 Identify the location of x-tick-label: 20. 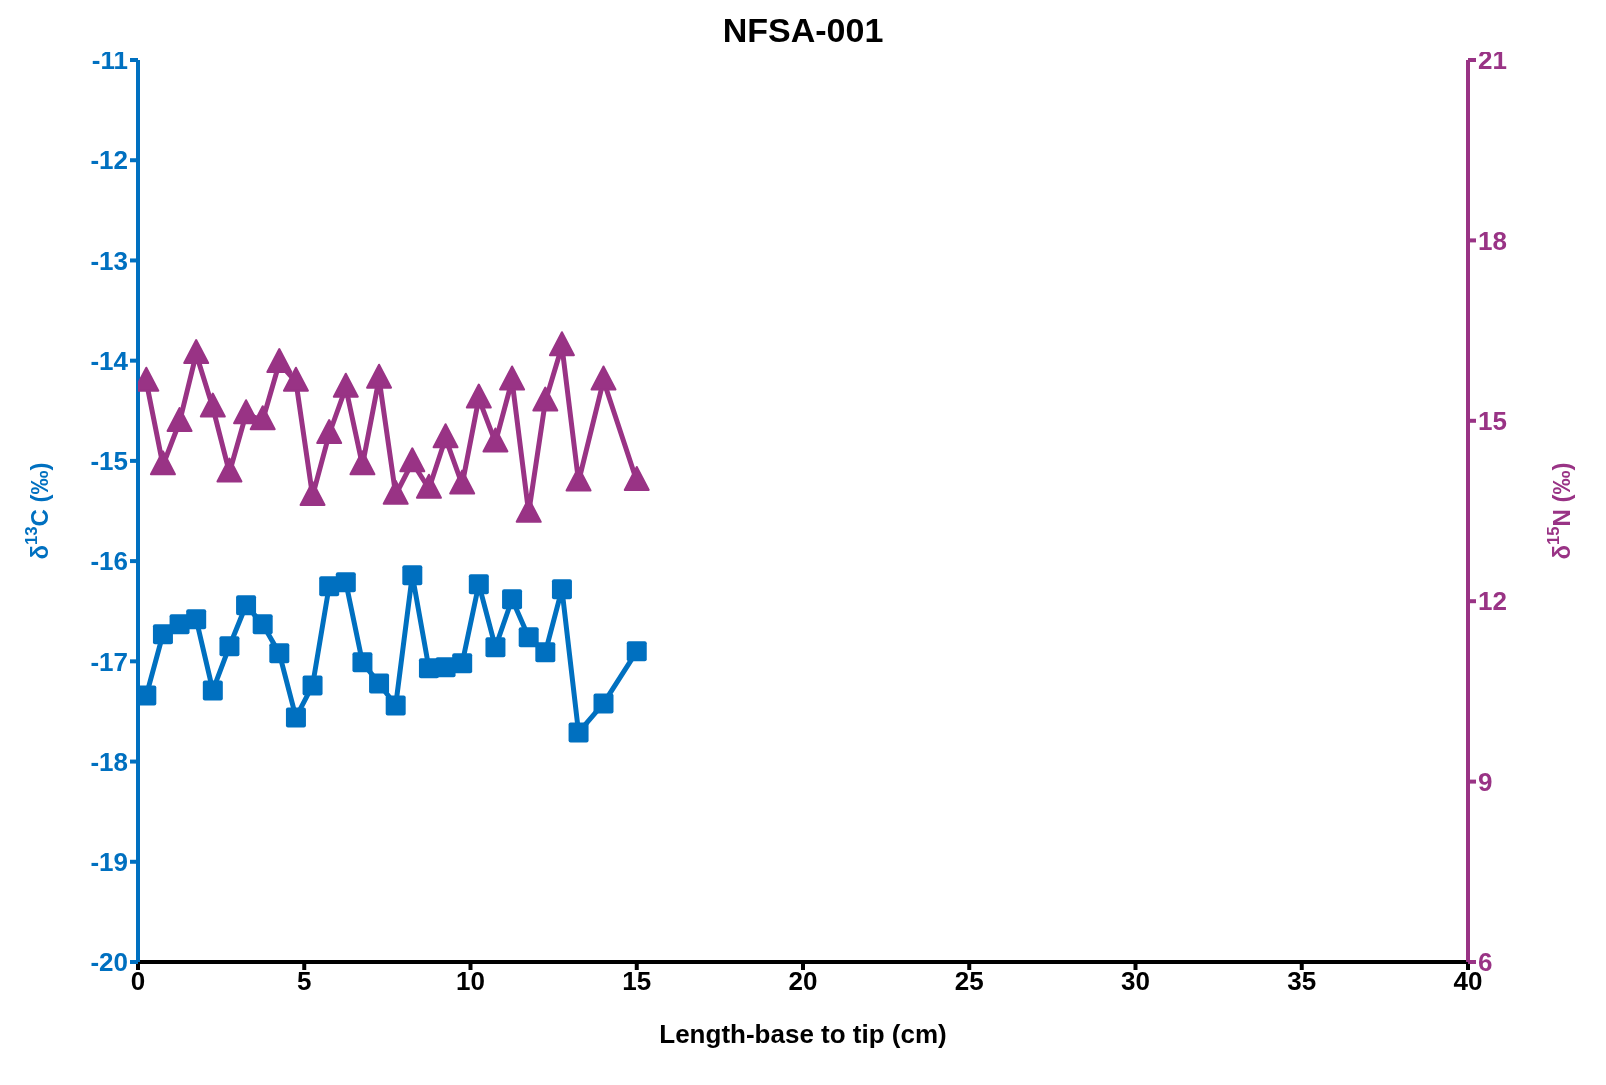
(803, 981).